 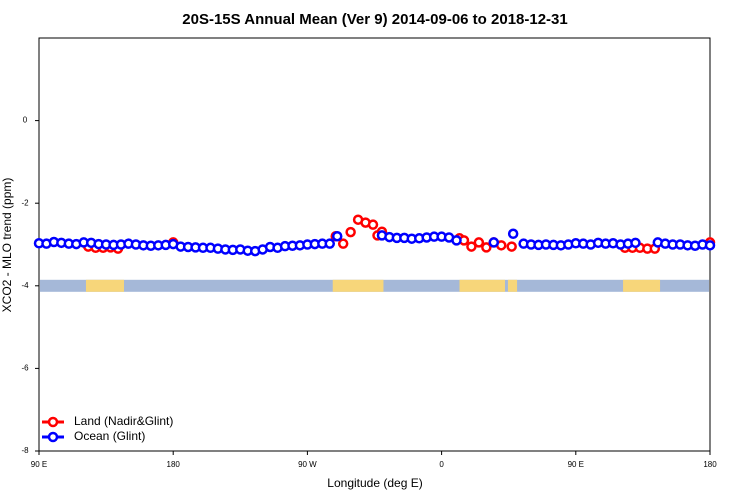 What do you see at coordinates (307, 464) in the screenshot?
I see `x-tick-label: 90 W` at bounding box center [307, 464].